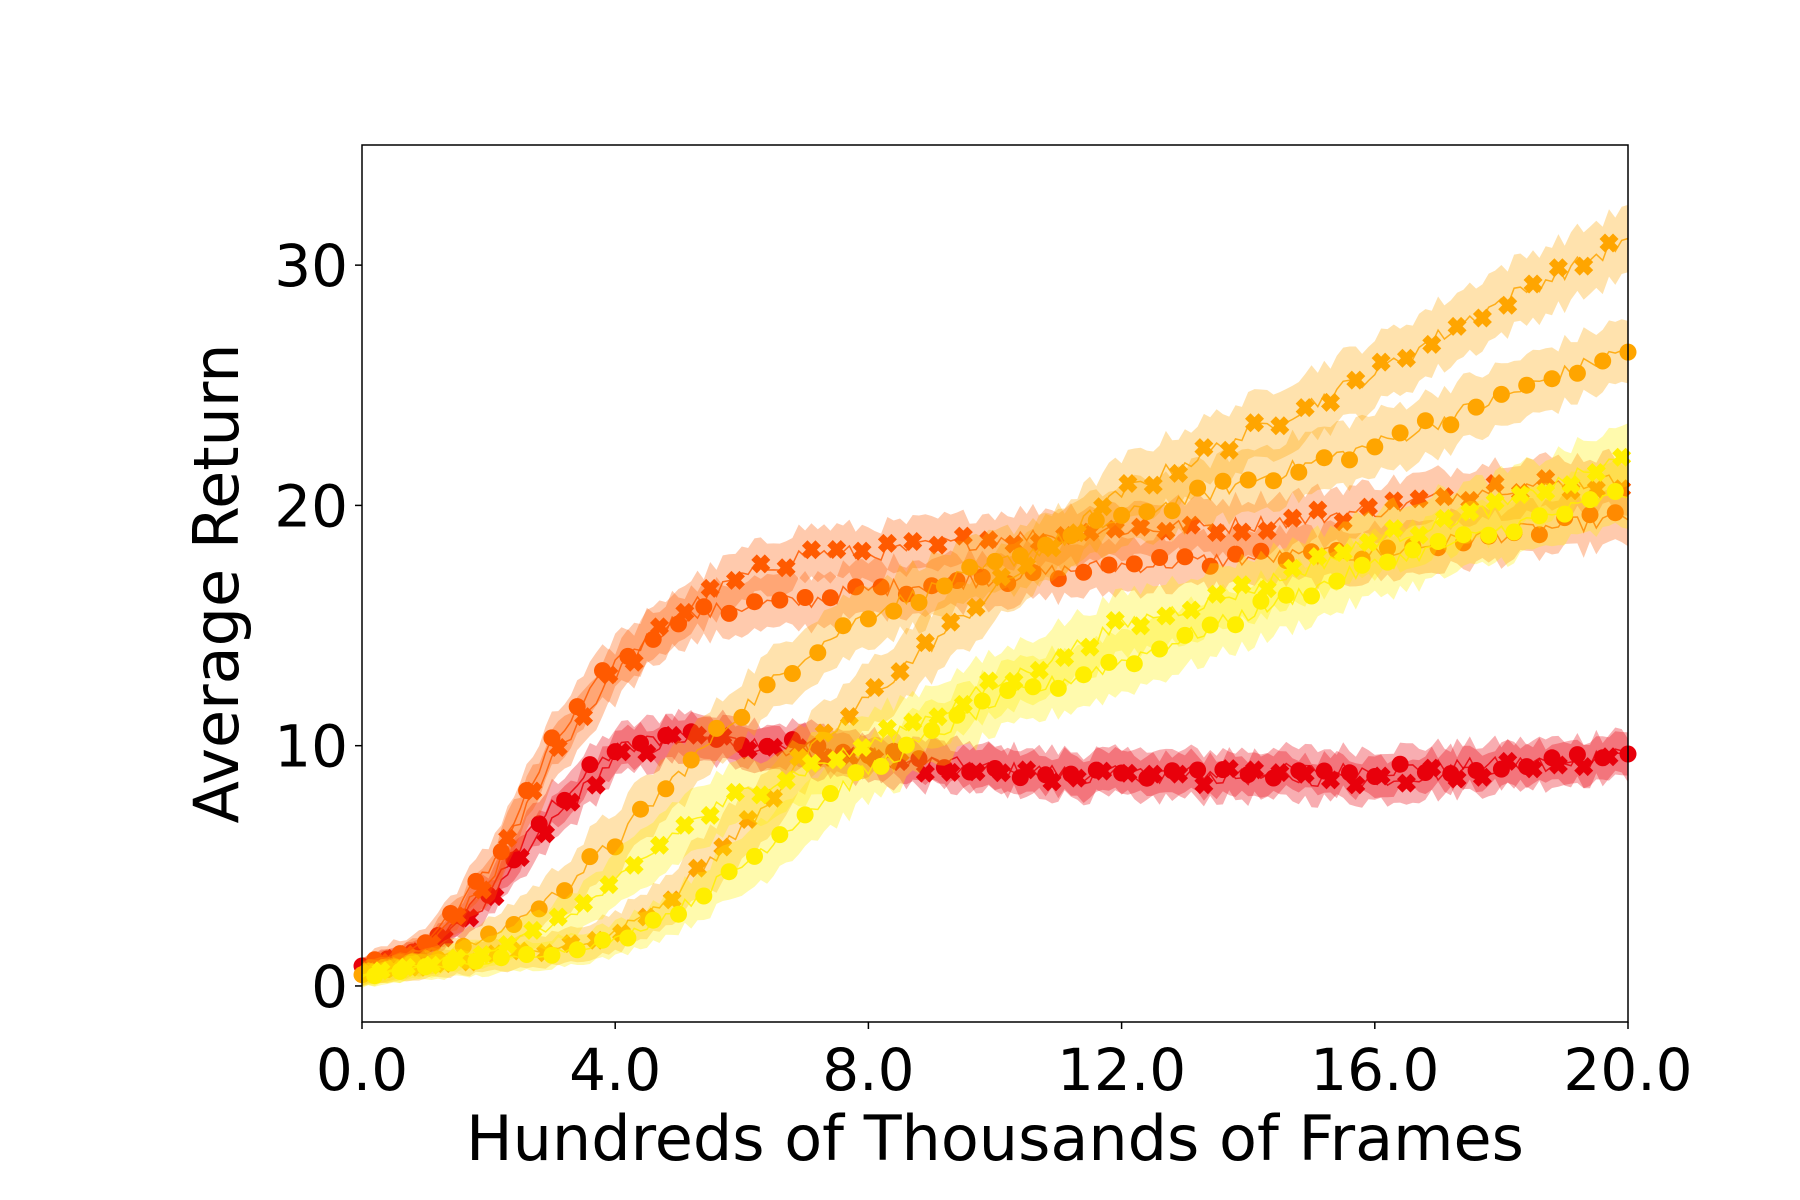  What do you see at coordinates (362, 1070) in the screenshot?
I see `x-tick-label: 0.0` at bounding box center [362, 1070].